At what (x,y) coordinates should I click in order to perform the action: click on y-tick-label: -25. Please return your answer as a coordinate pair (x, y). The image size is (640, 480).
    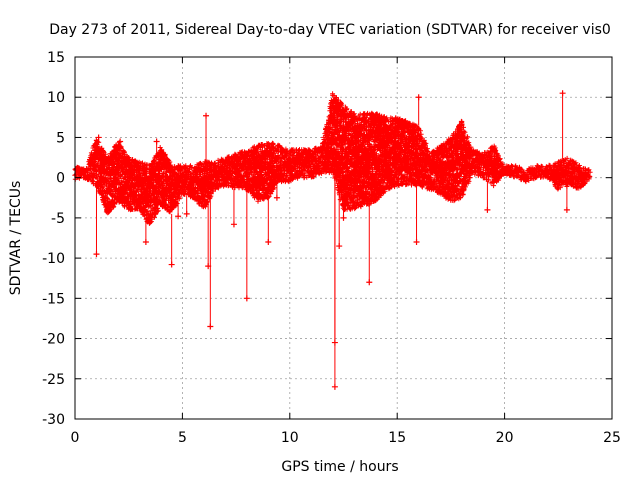
    Looking at the image, I should click on (53, 380).